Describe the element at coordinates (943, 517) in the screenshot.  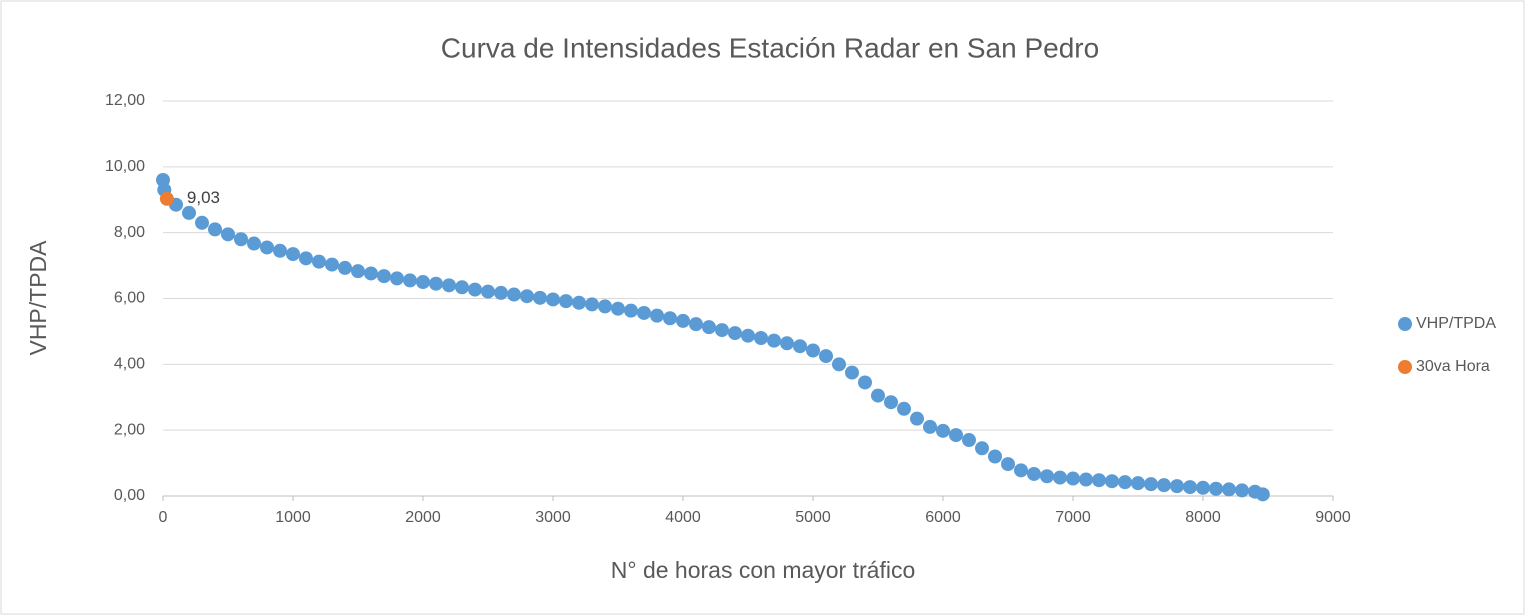
I see `x-tick-label: 6000` at that location.